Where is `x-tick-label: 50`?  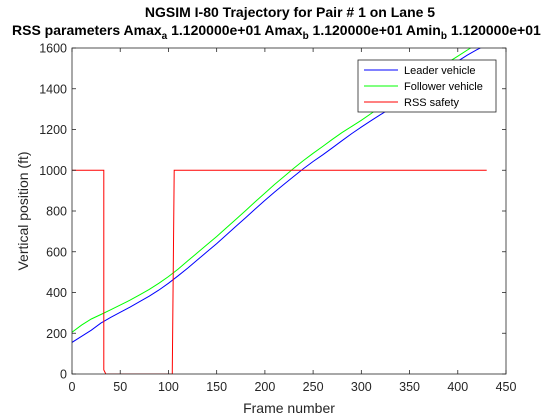
x-tick-label: 50 is located at coordinates (120, 387).